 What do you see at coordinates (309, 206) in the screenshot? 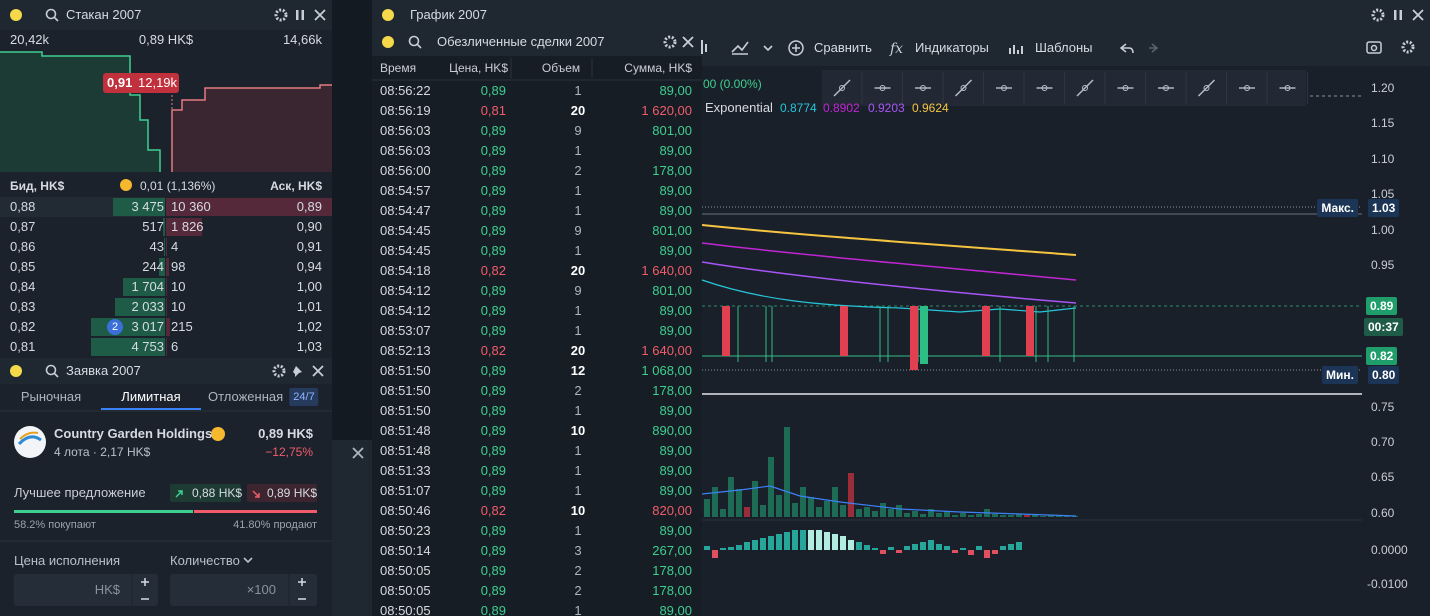
I see `ask-price: 0,89` at bounding box center [309, 206].